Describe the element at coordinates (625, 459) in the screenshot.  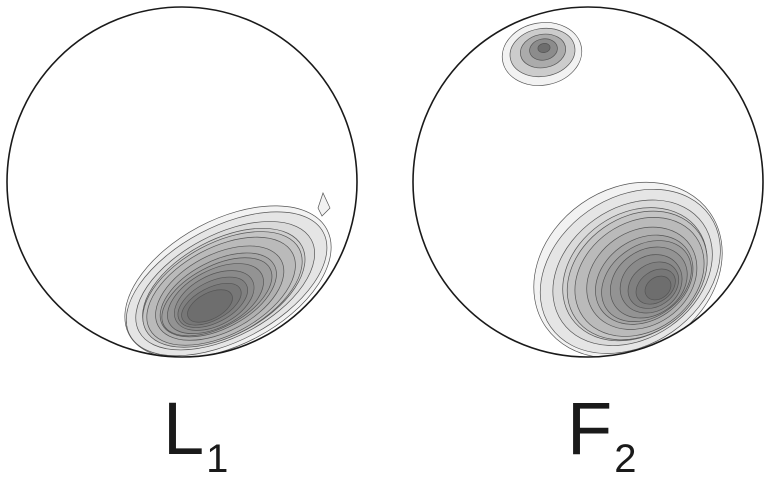
I see `net-label-f2-sub: 2` at that location.